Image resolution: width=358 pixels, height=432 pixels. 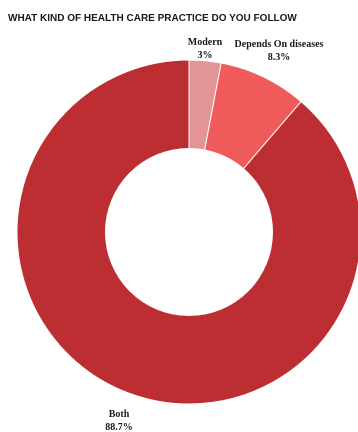 What do you see at coordinates (205, 55) in the screenshot?
I see `slice-value-label: 3%` at bounding box center [205, 55].